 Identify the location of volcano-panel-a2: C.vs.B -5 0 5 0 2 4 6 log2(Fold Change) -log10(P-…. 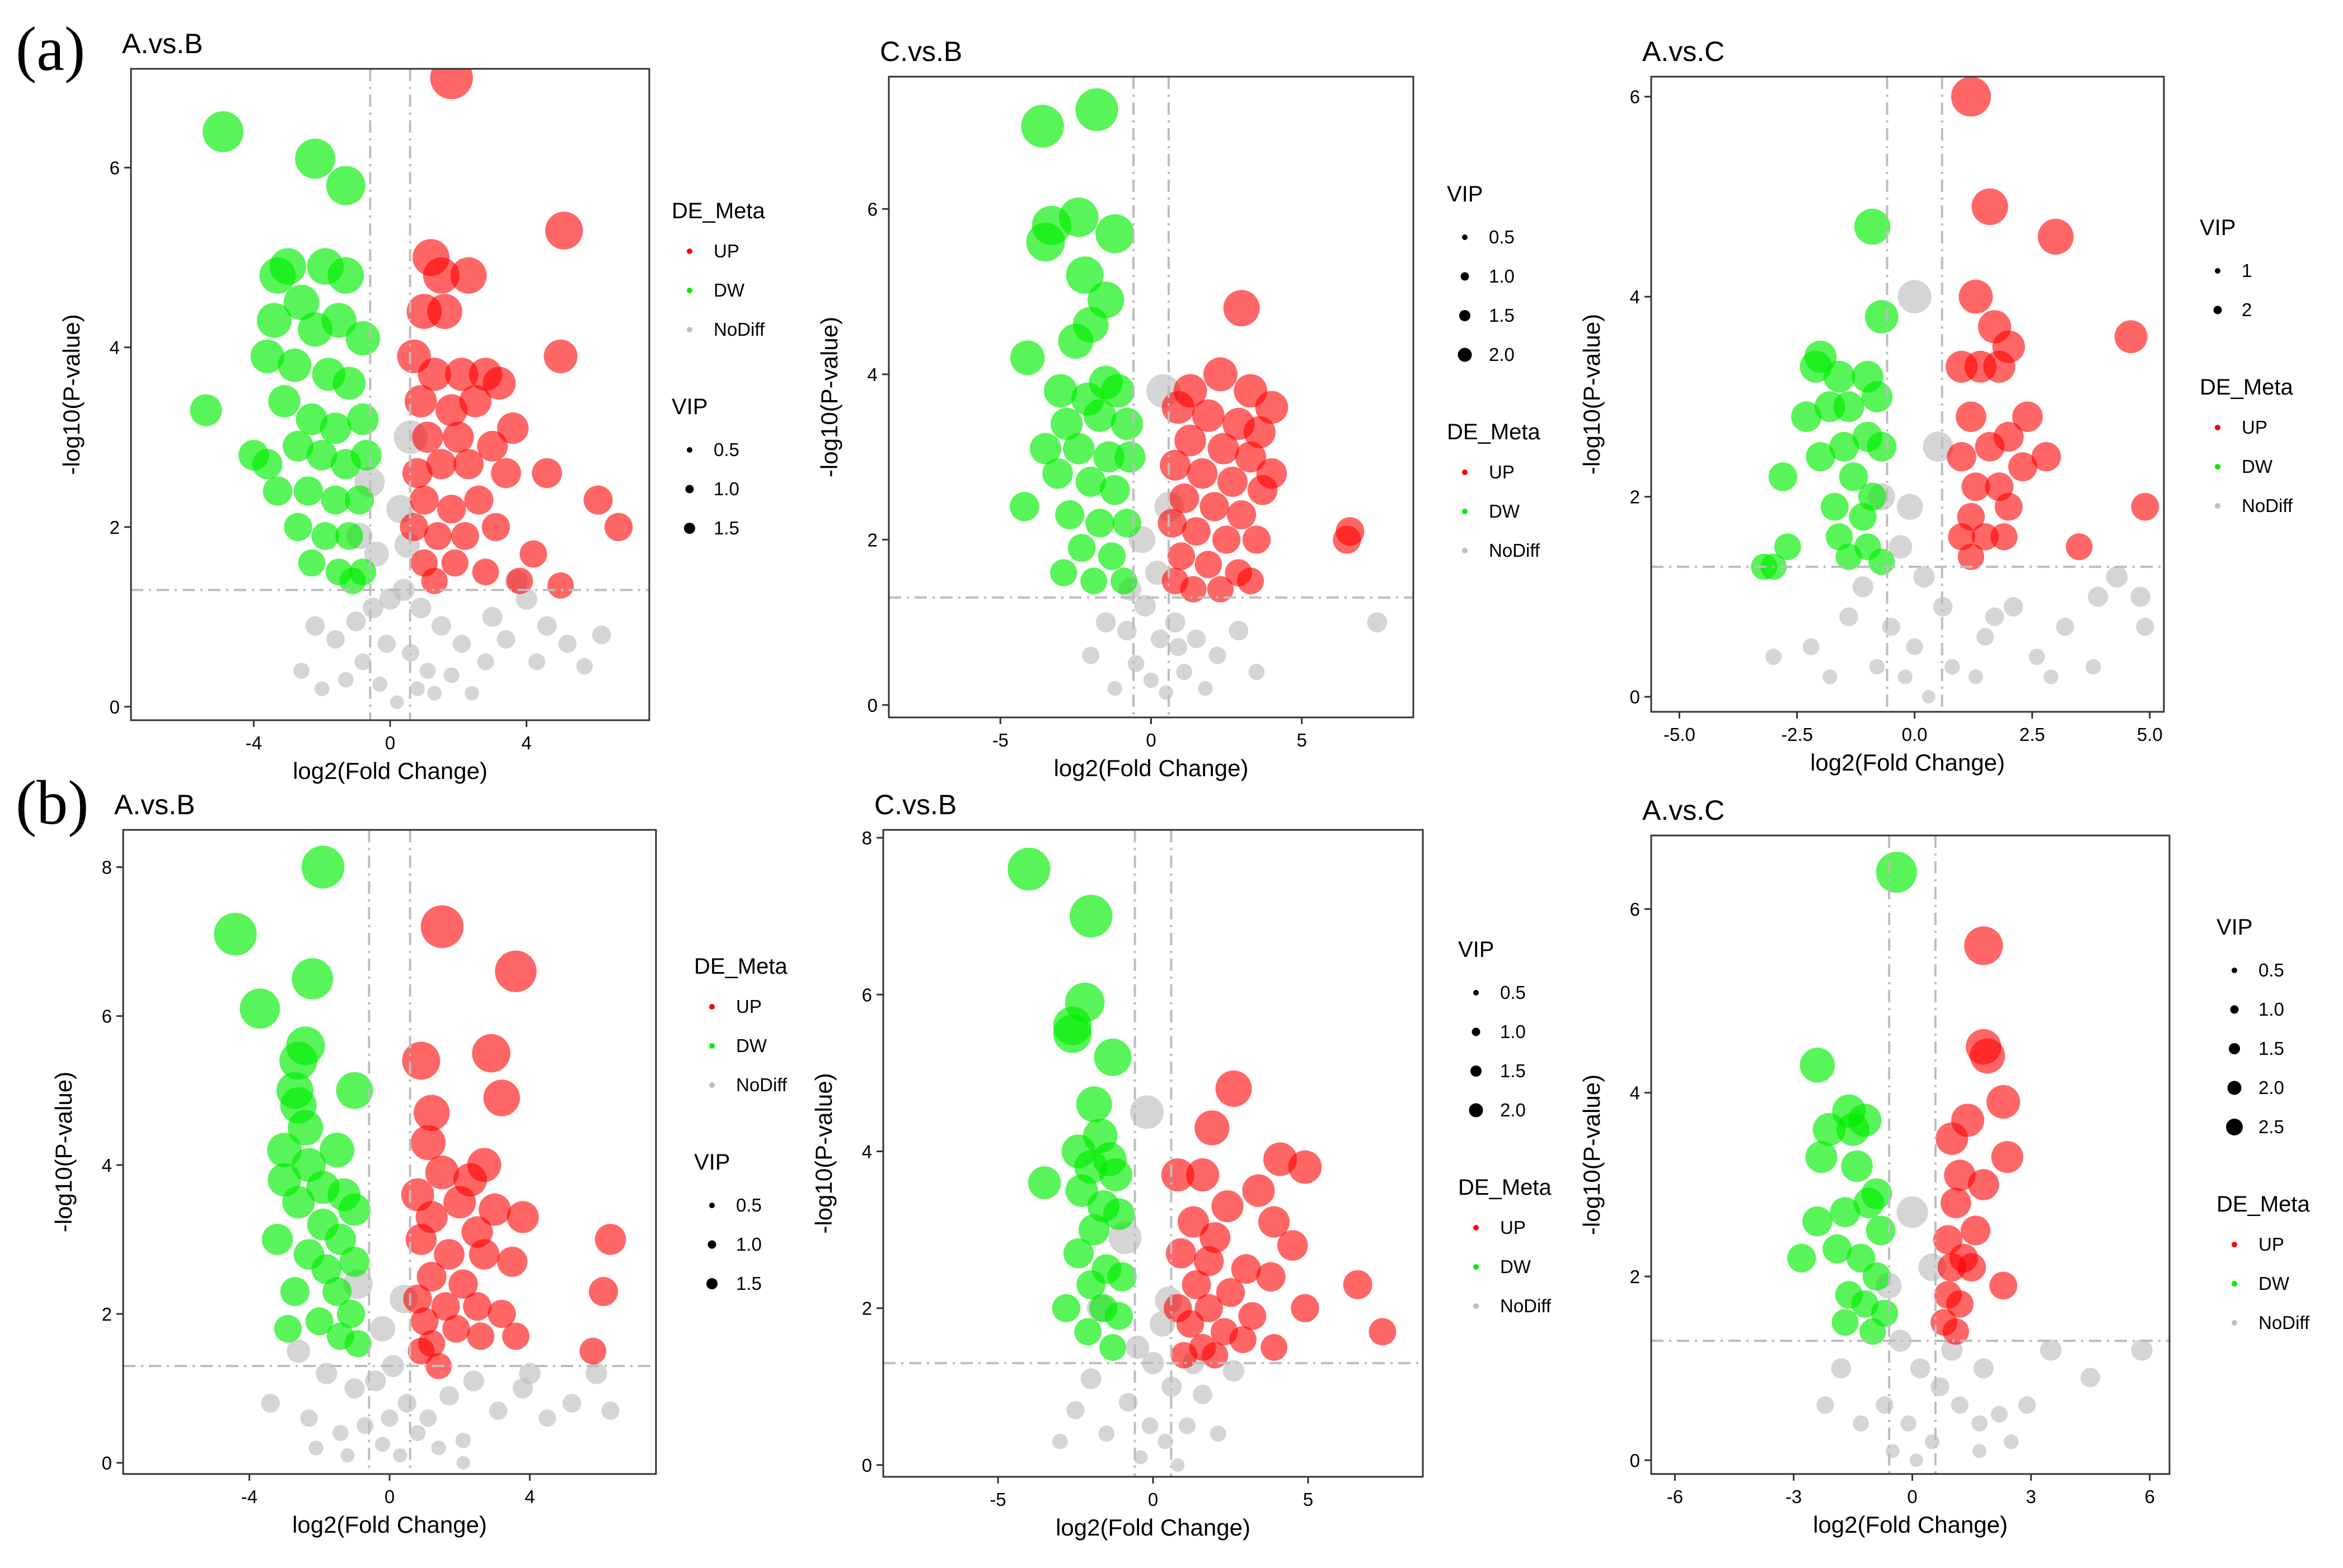
(1178, 409).